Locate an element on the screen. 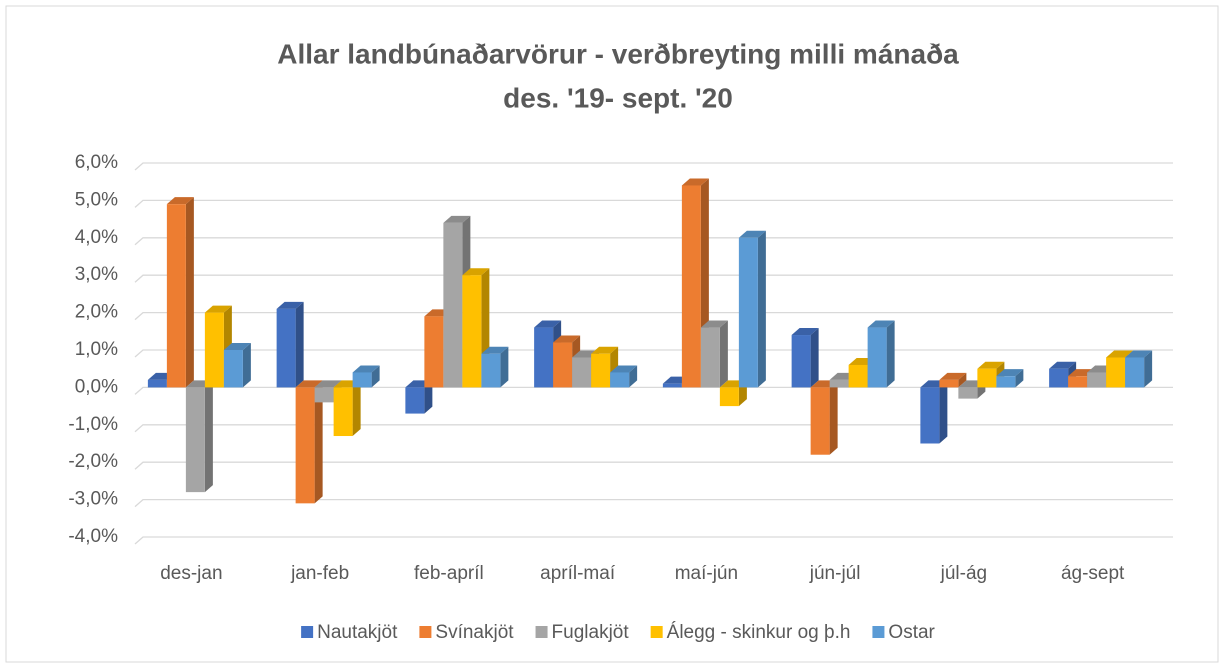 The image size is (1226, 668). y-tick-label: -4,0% is located at coordinates (93, 536).